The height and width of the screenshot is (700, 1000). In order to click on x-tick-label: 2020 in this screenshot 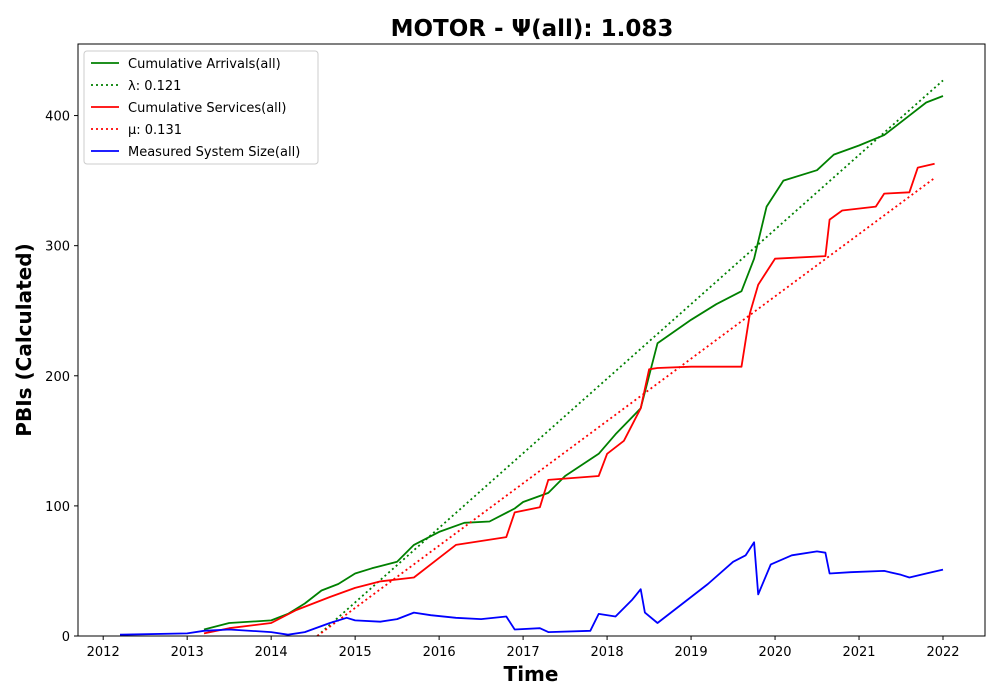, I will do `click(774, 652)`.